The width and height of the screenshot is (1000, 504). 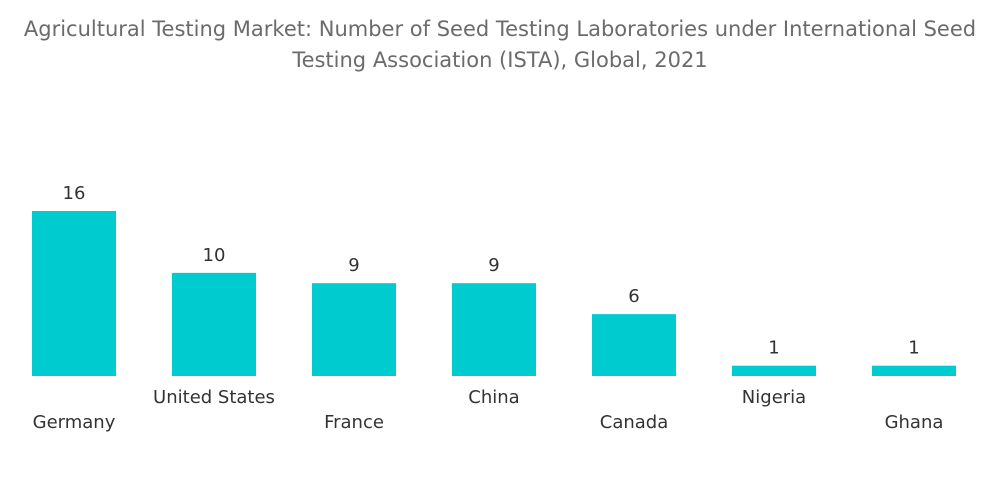 What do you see at coordinates (354, 422) in the screenshot?
I see `tick-label-france: France` at bounding box center [354, 422].